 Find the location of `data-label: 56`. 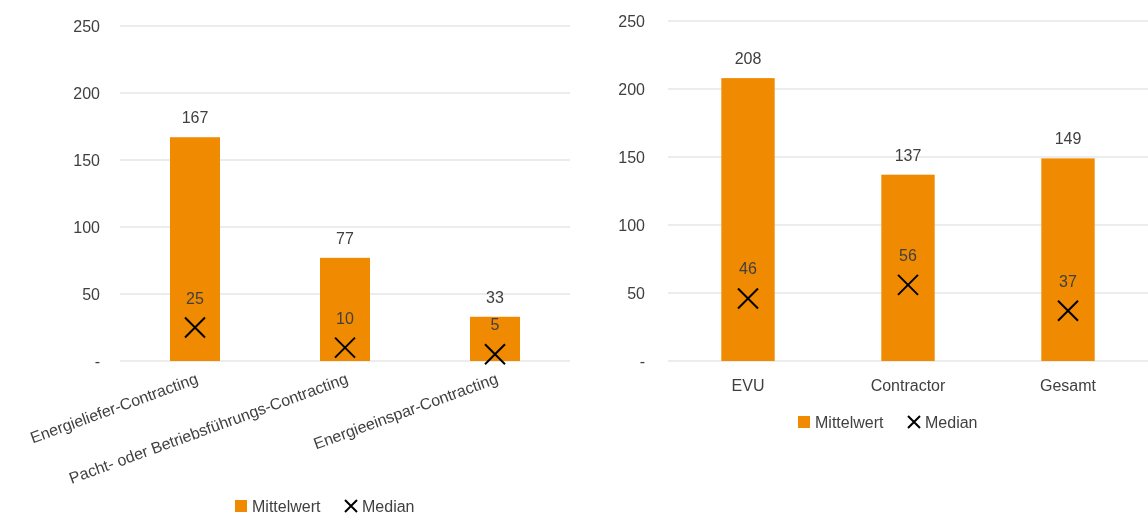

data-label: 56 is located at coordinates (908, 255).